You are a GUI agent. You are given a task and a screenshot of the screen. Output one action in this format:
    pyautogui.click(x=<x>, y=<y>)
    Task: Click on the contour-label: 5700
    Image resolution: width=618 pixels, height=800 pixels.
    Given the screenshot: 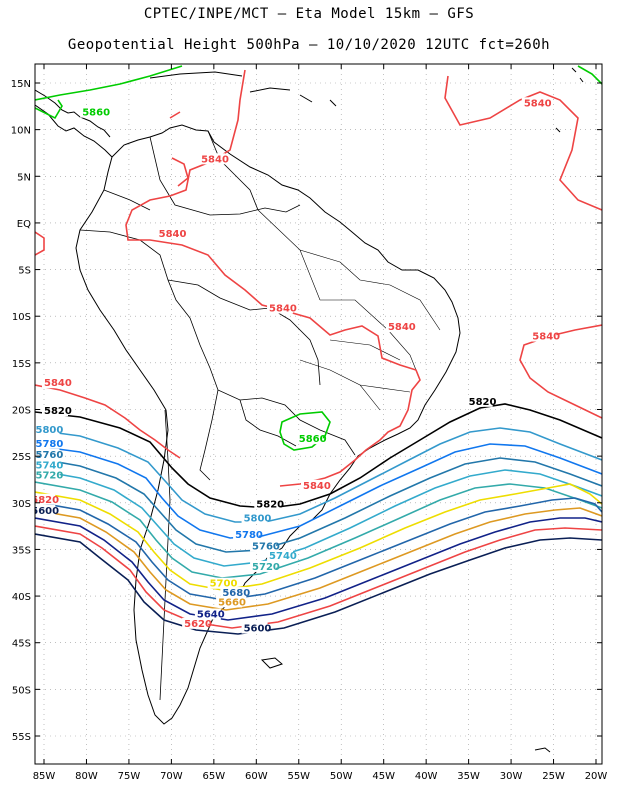 What is the action you would take?
    pyautogui.click(x=222, y=583)
    